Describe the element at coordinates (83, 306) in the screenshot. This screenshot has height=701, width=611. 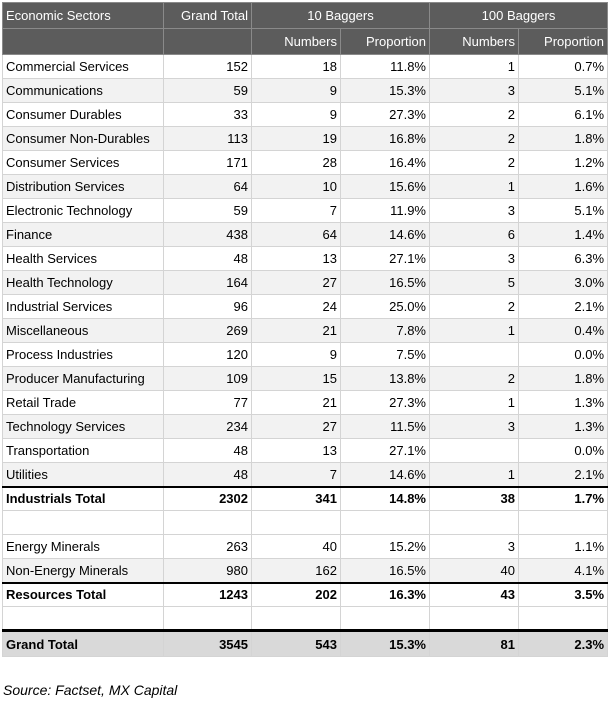
I see `sector-cell: Industrial Services` at that location.